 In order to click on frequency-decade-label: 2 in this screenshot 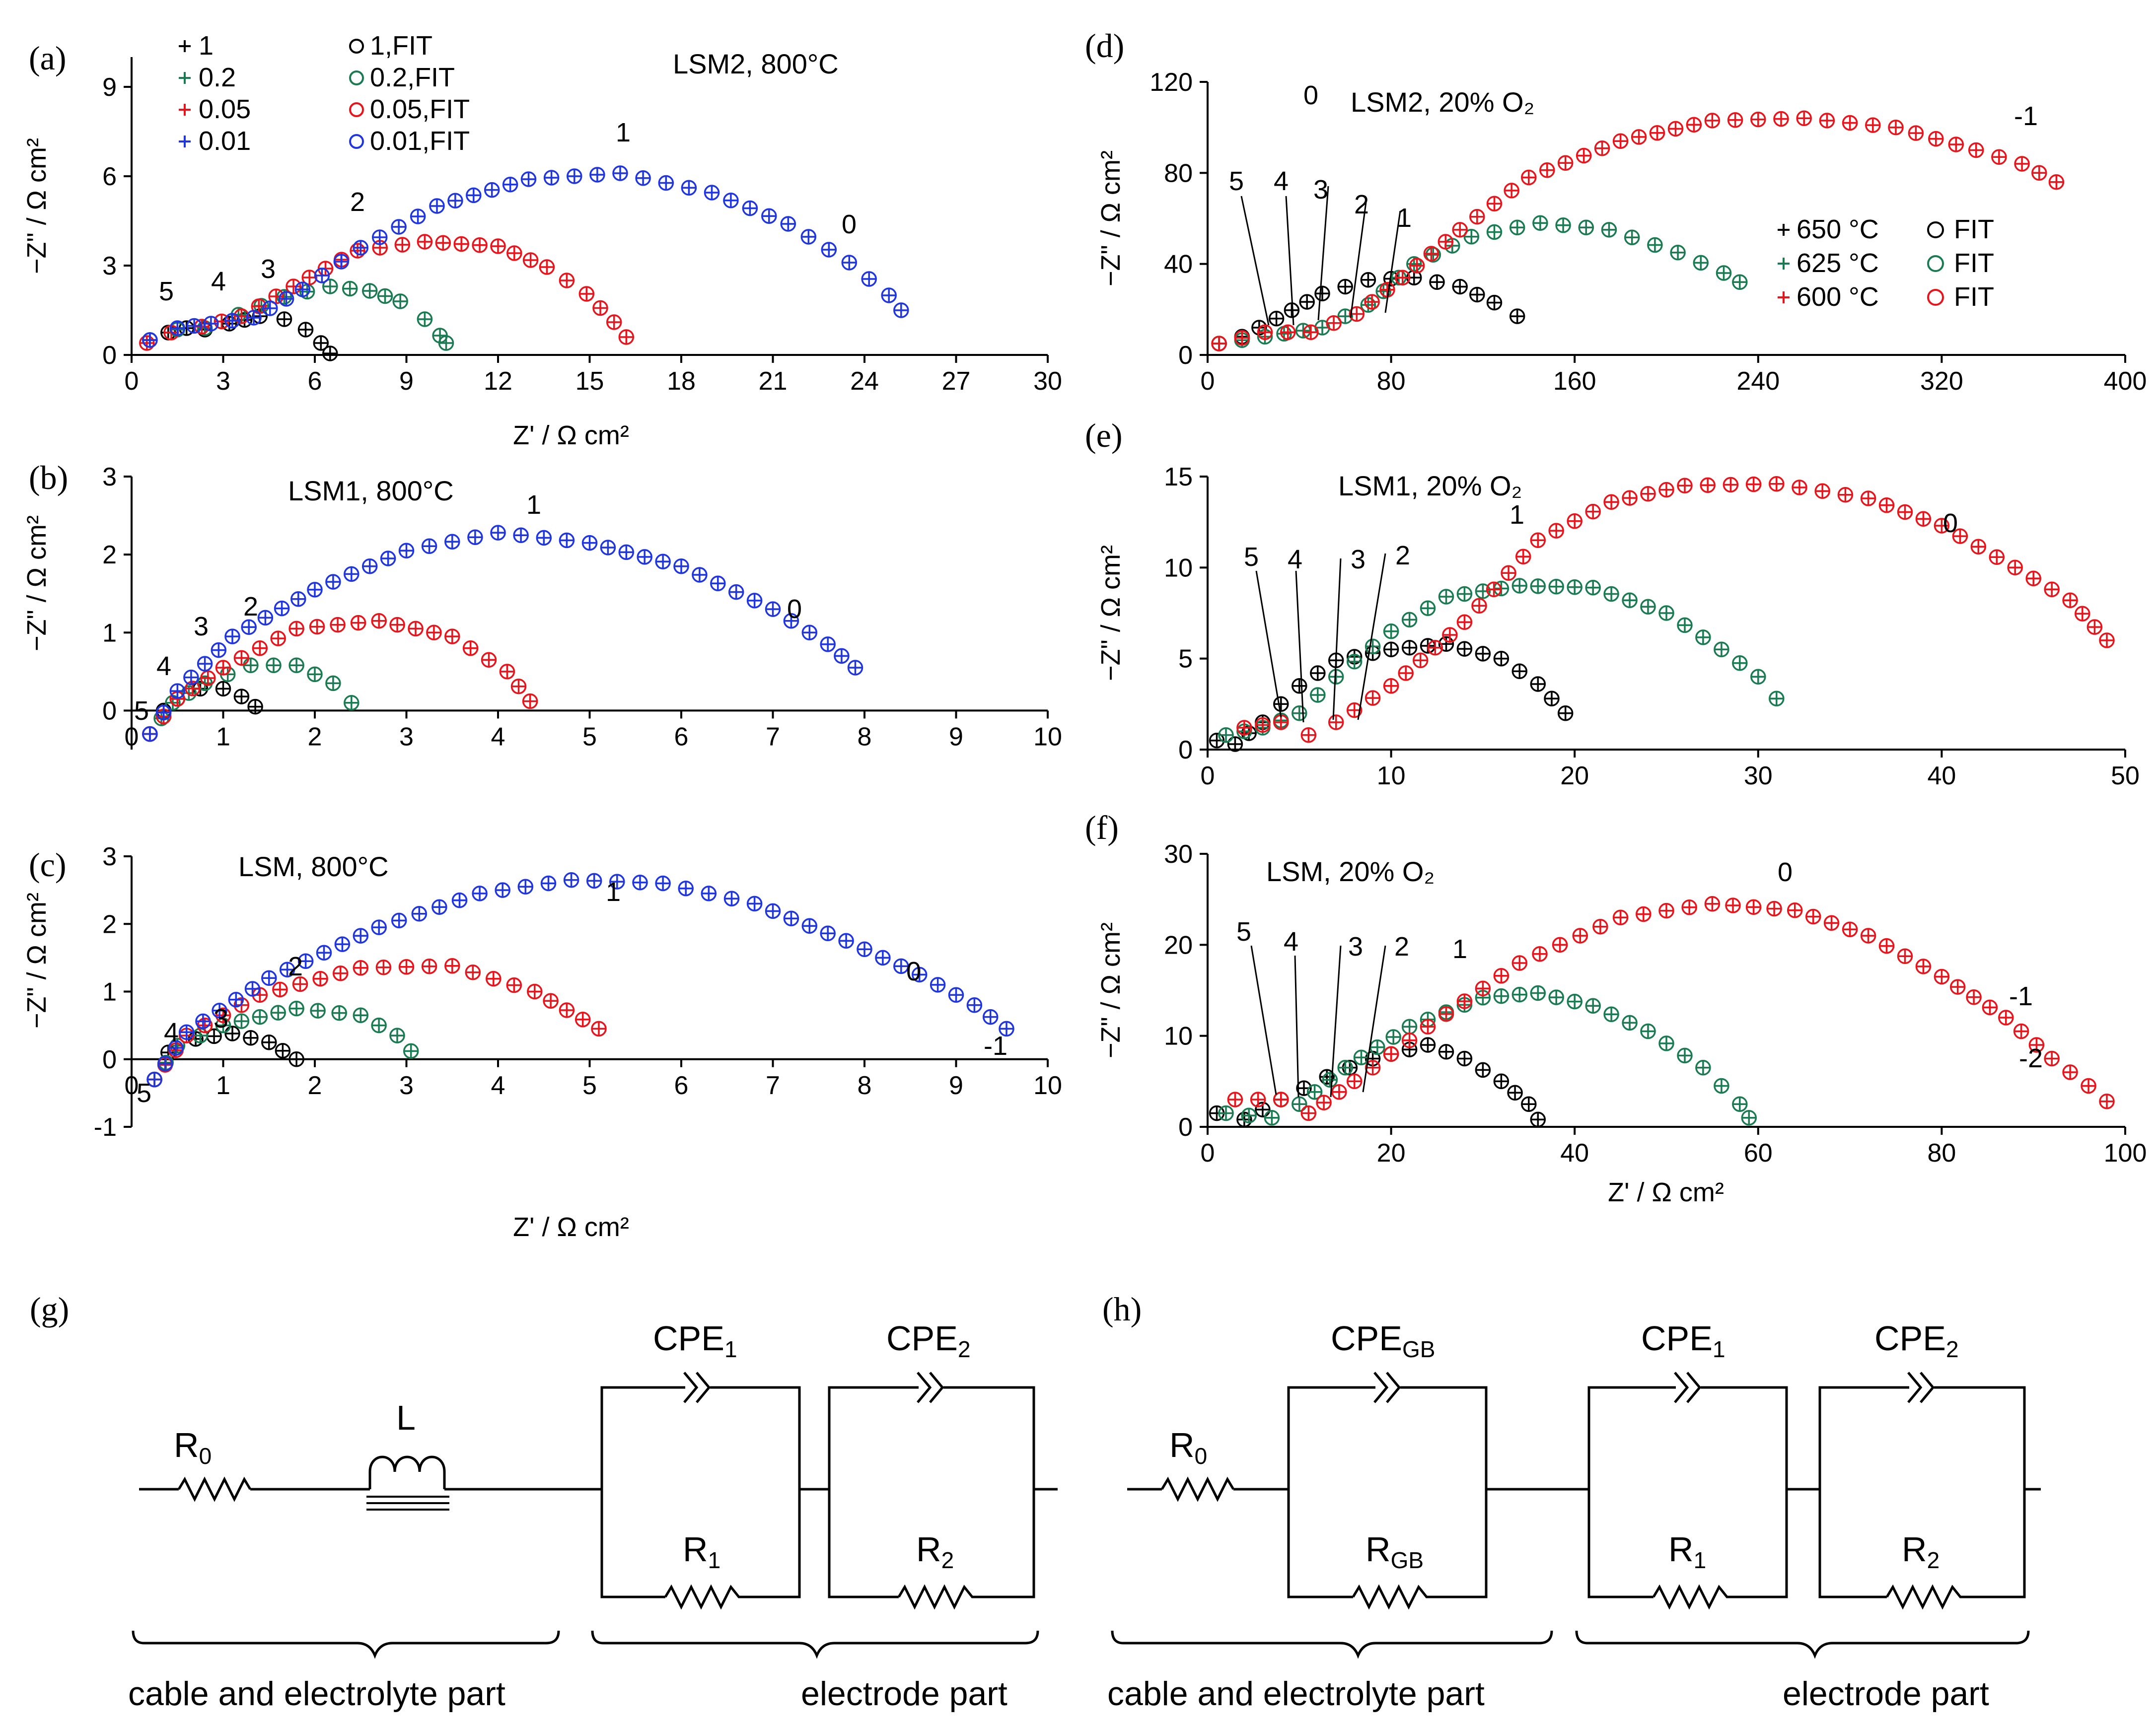, I will do `click(1402, 555)`.